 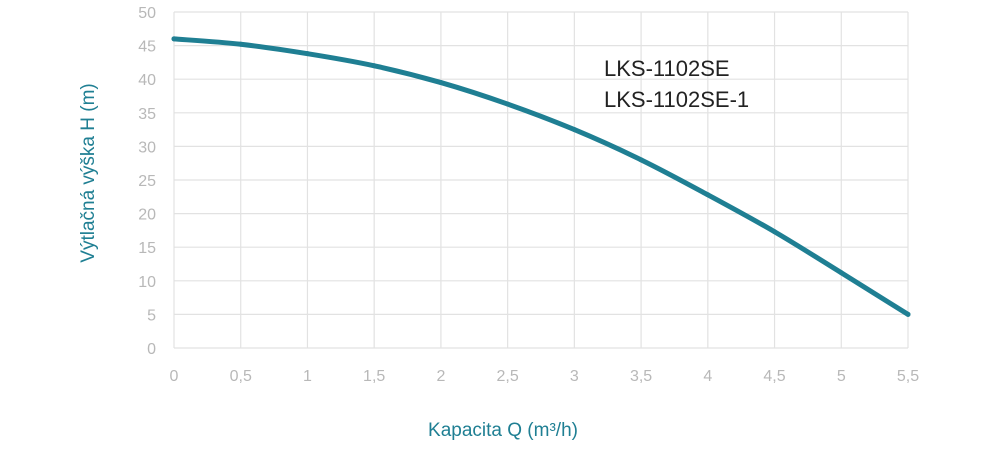 I want to click on x-tick-label: 0, so click(x=174, y=376).